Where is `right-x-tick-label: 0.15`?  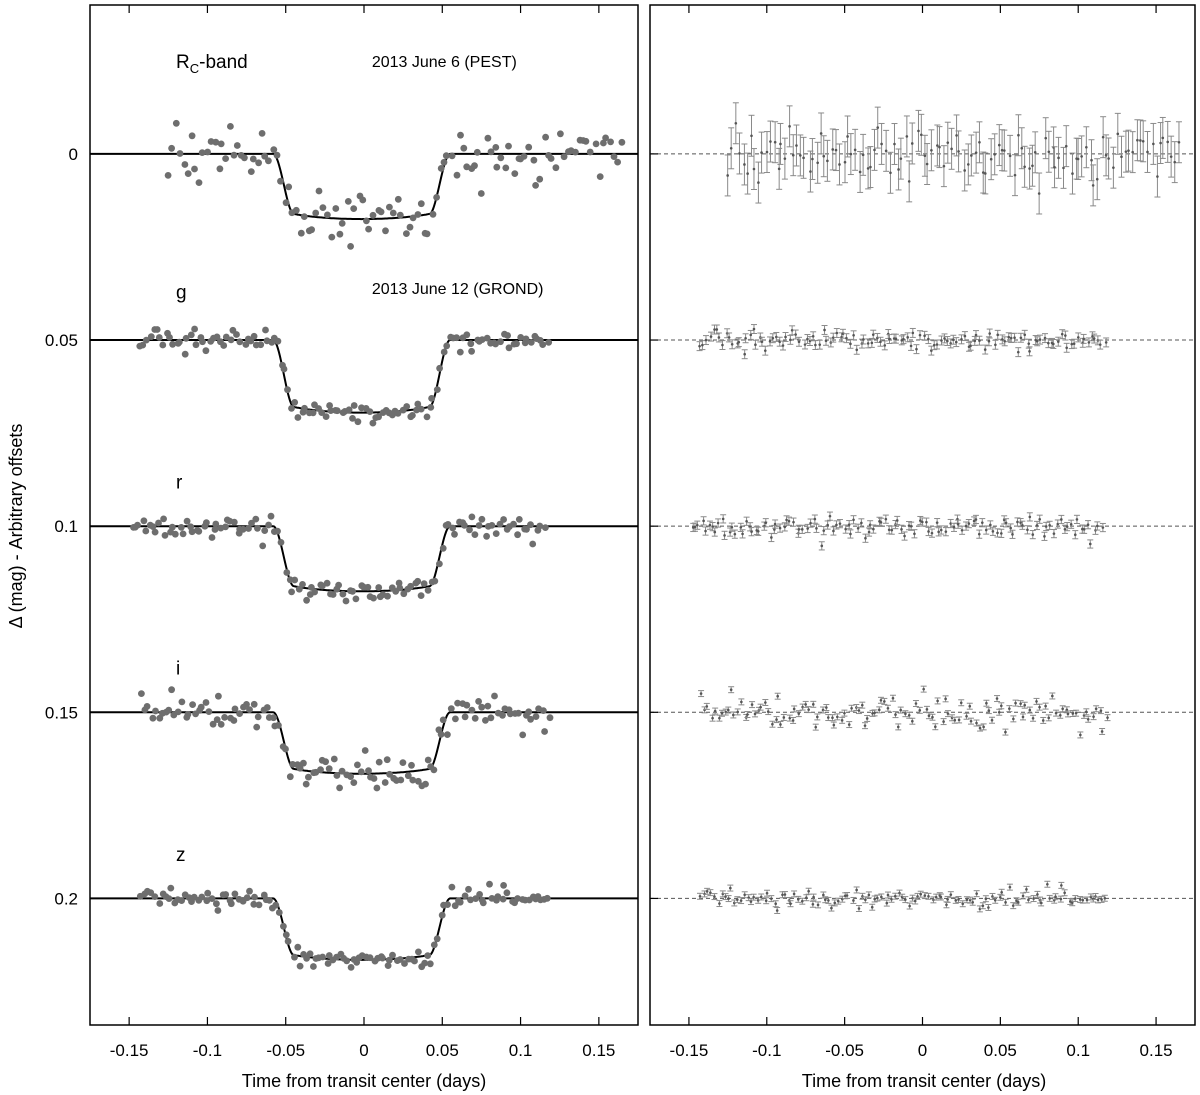 right-x-tick-label: 0.15 is located at coordinates (1156, 1050).